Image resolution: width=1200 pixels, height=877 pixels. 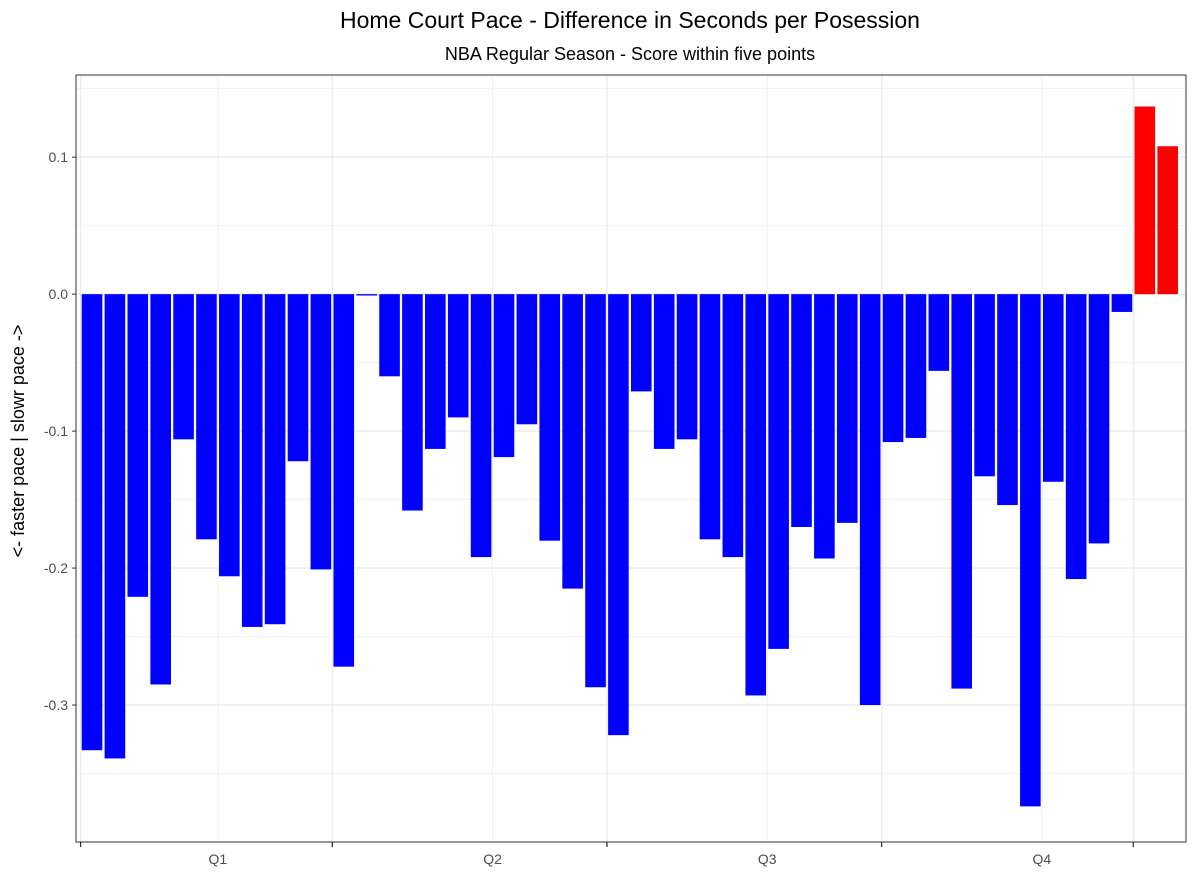 What do you see at coordinates (56, 568) in the screenshot?
I see `y-tick-label: -0.2` at bounding box center [56, 568].